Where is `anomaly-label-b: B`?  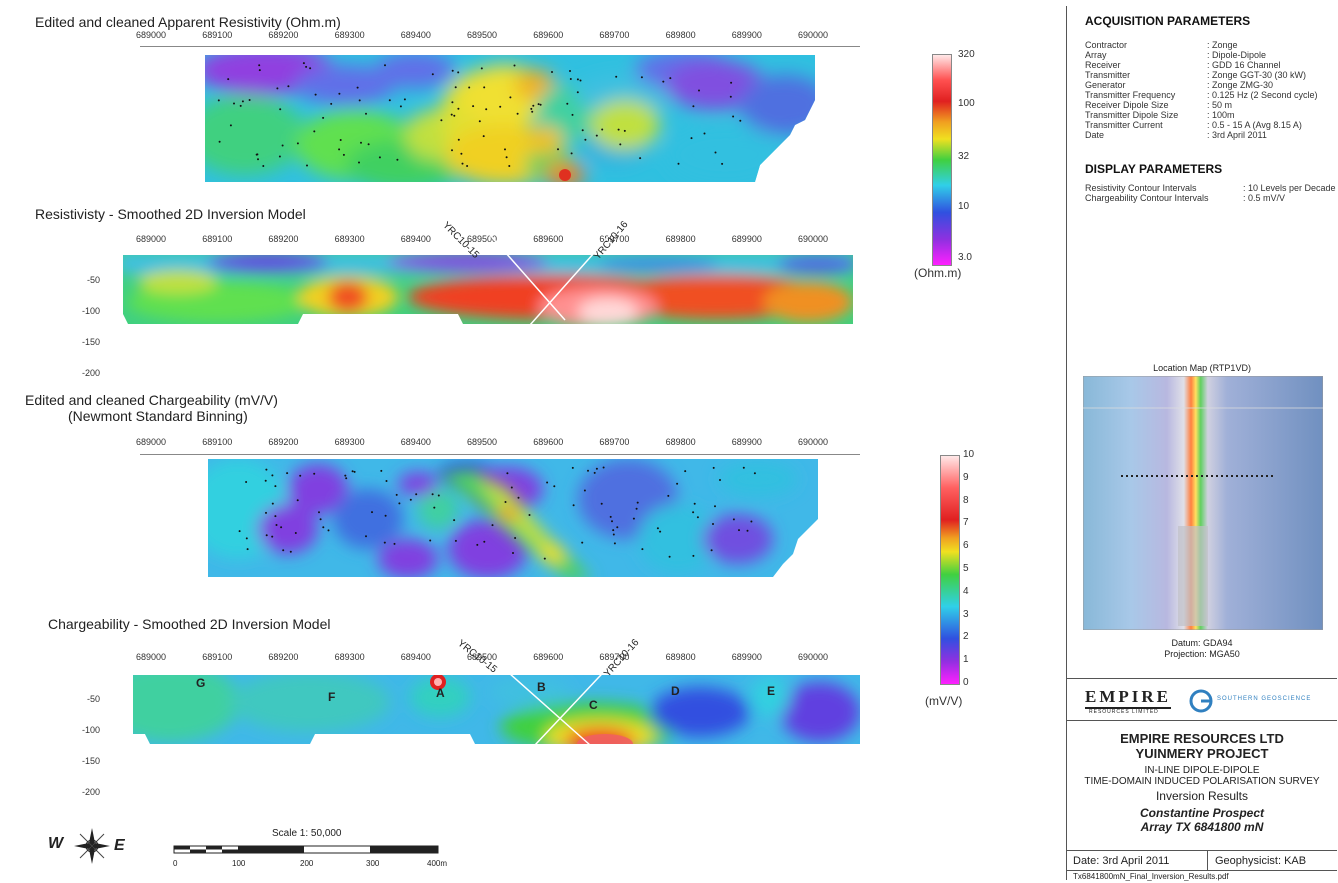
anomaly-label-b: B is located at coordinates (541, 687).